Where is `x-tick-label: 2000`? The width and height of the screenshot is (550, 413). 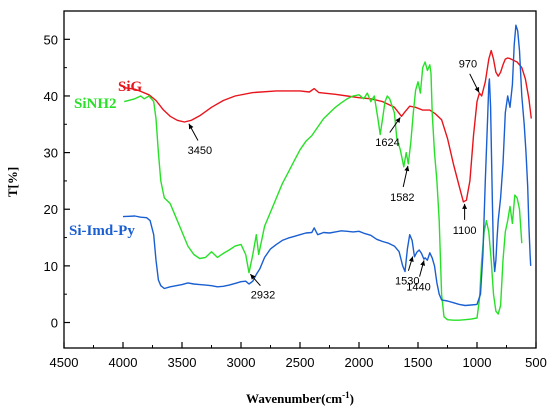 x-tick-label: 2000 is located at coordinates (359, 362).